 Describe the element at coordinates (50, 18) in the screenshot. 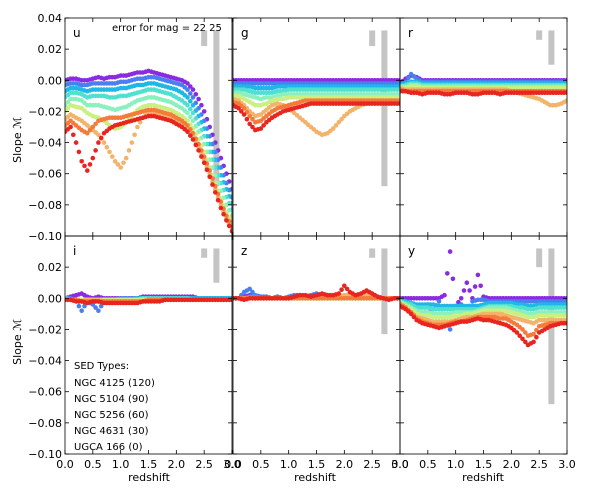

I see `y-tick-label-u: 0.04` at that location.